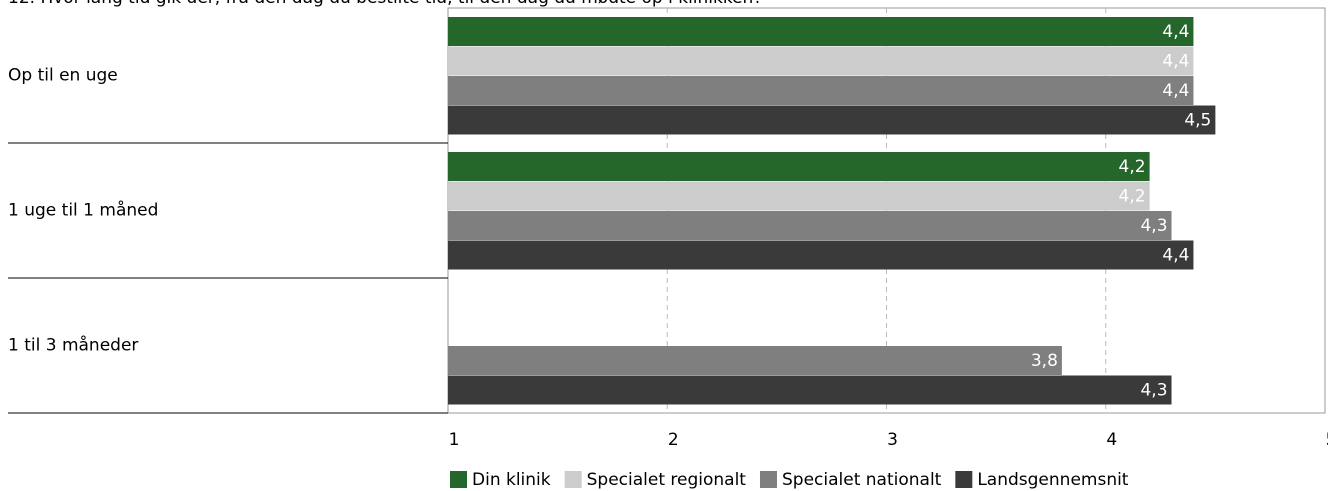 This screenshot has height=491, width=1328. What do you see at coordinates (1111, 440) in the screenshot?
I see `x-tick-label: 4` at bounding box center [1111, 440].